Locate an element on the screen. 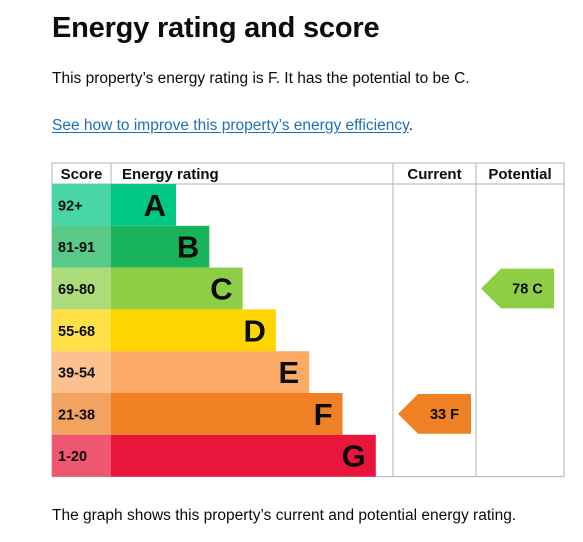 The height and width of the screenshot is (542, 583). band-b-score-tint is located at coordinates (81, 246).